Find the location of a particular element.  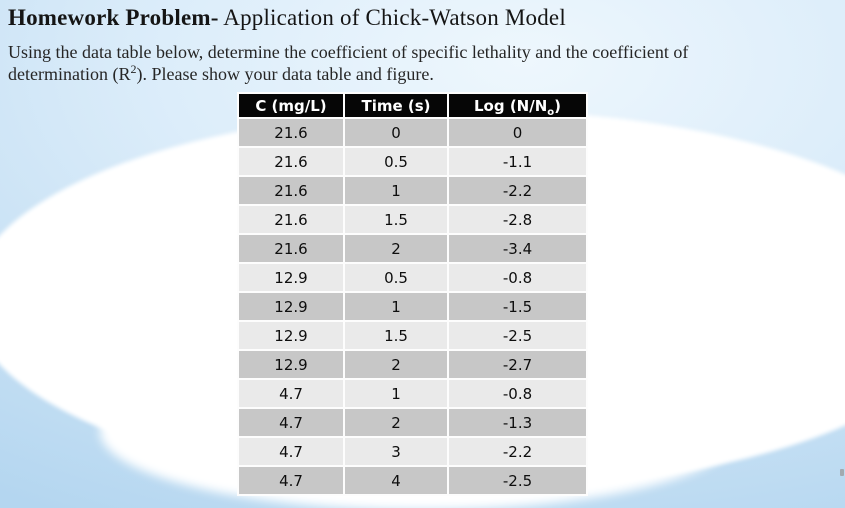

header-row: C (mg/L) Time (s) Log (N/No) is located at coordinates (412, 105).